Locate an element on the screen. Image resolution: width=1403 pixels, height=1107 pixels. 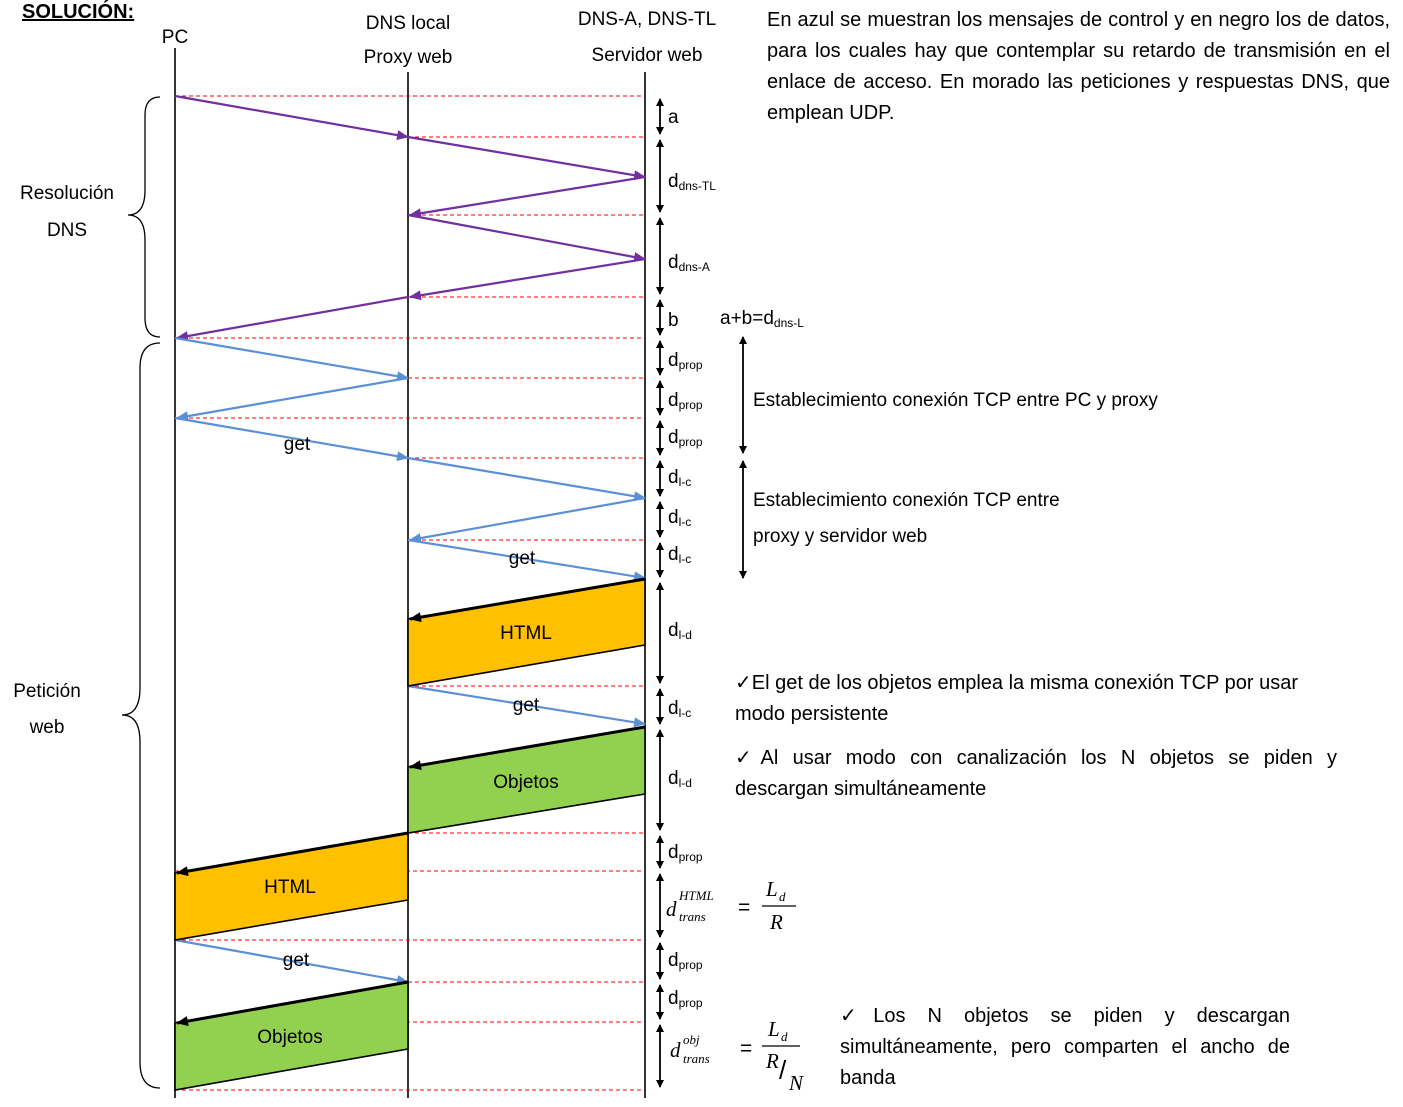
get-objects-pc-proxy-arrow is located at coordinates (291, 961).